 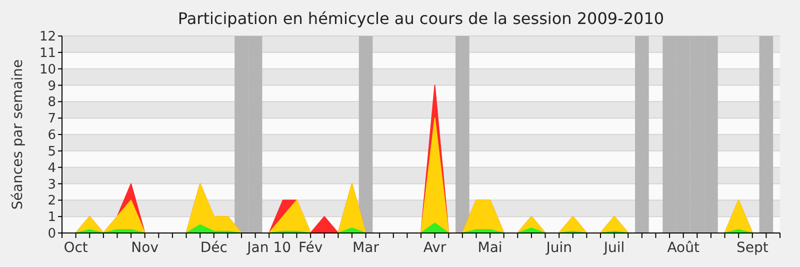 What do you see at coordinates (52, 218) in the screenshot?
I see `y-tick-label: 1` at bounding box center [52, 218].